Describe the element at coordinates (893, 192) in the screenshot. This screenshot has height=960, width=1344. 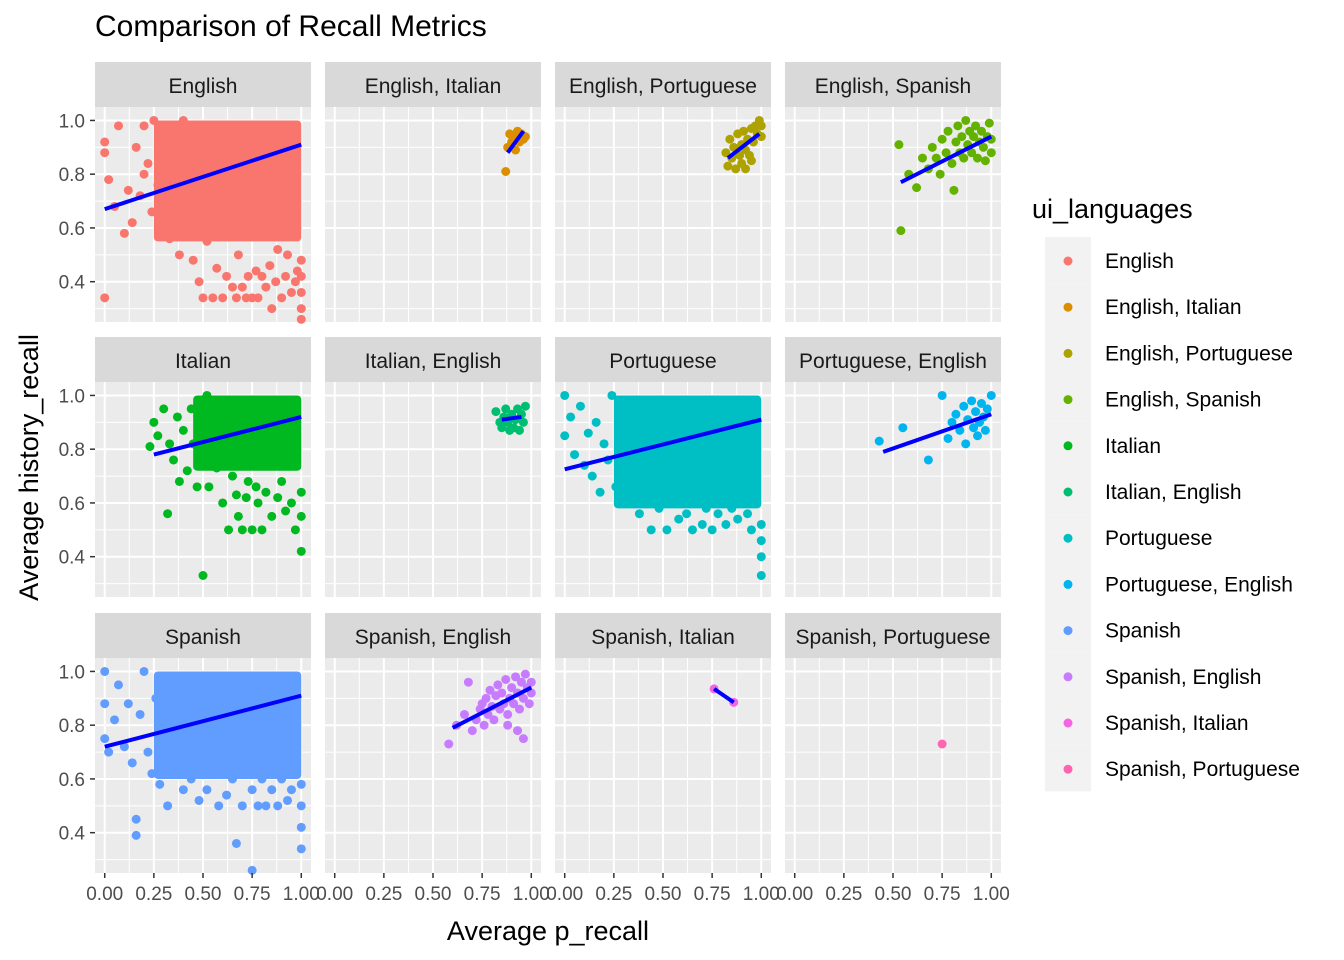
I see `facet-panel: English, Spanish` at that location.